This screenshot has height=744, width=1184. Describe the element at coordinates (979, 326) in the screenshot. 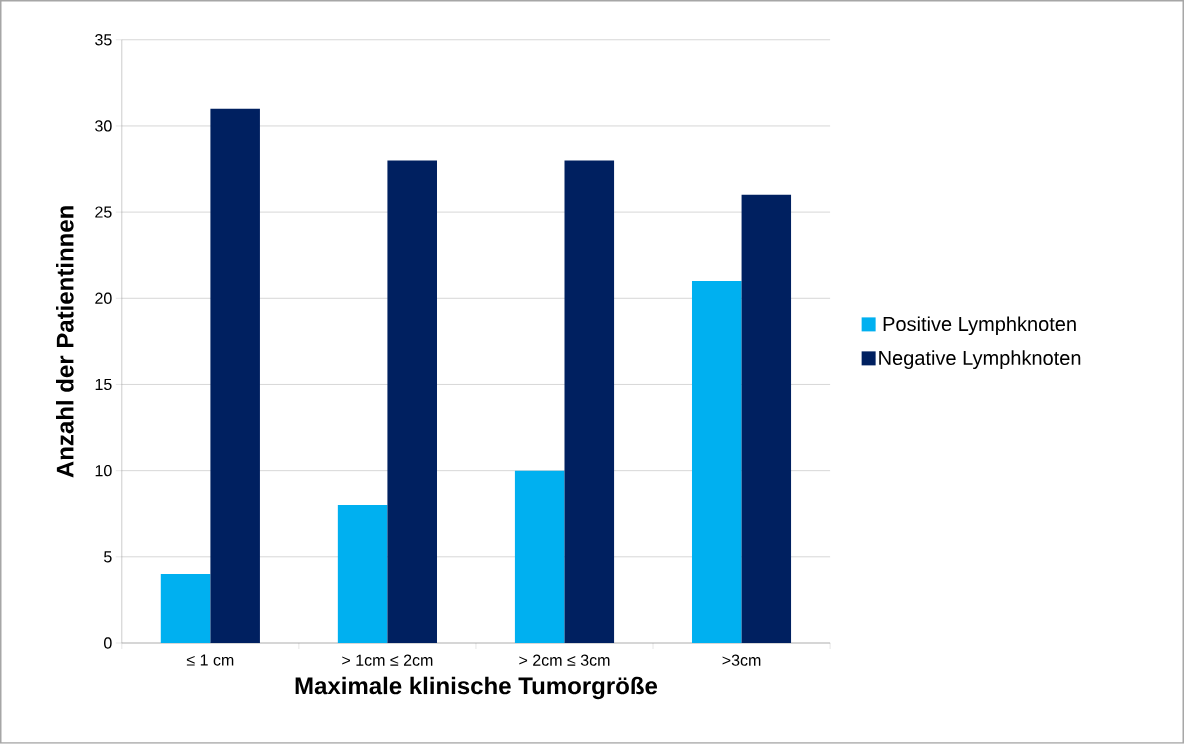

I see `legend-label: Positive Lymphknoten` at that location.